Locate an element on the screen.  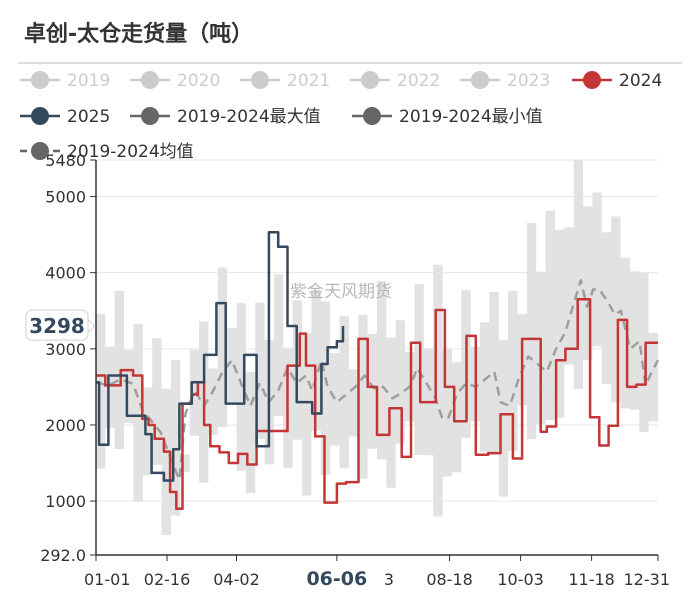
legend-marker-2019 is located at coordinates (40, 80).